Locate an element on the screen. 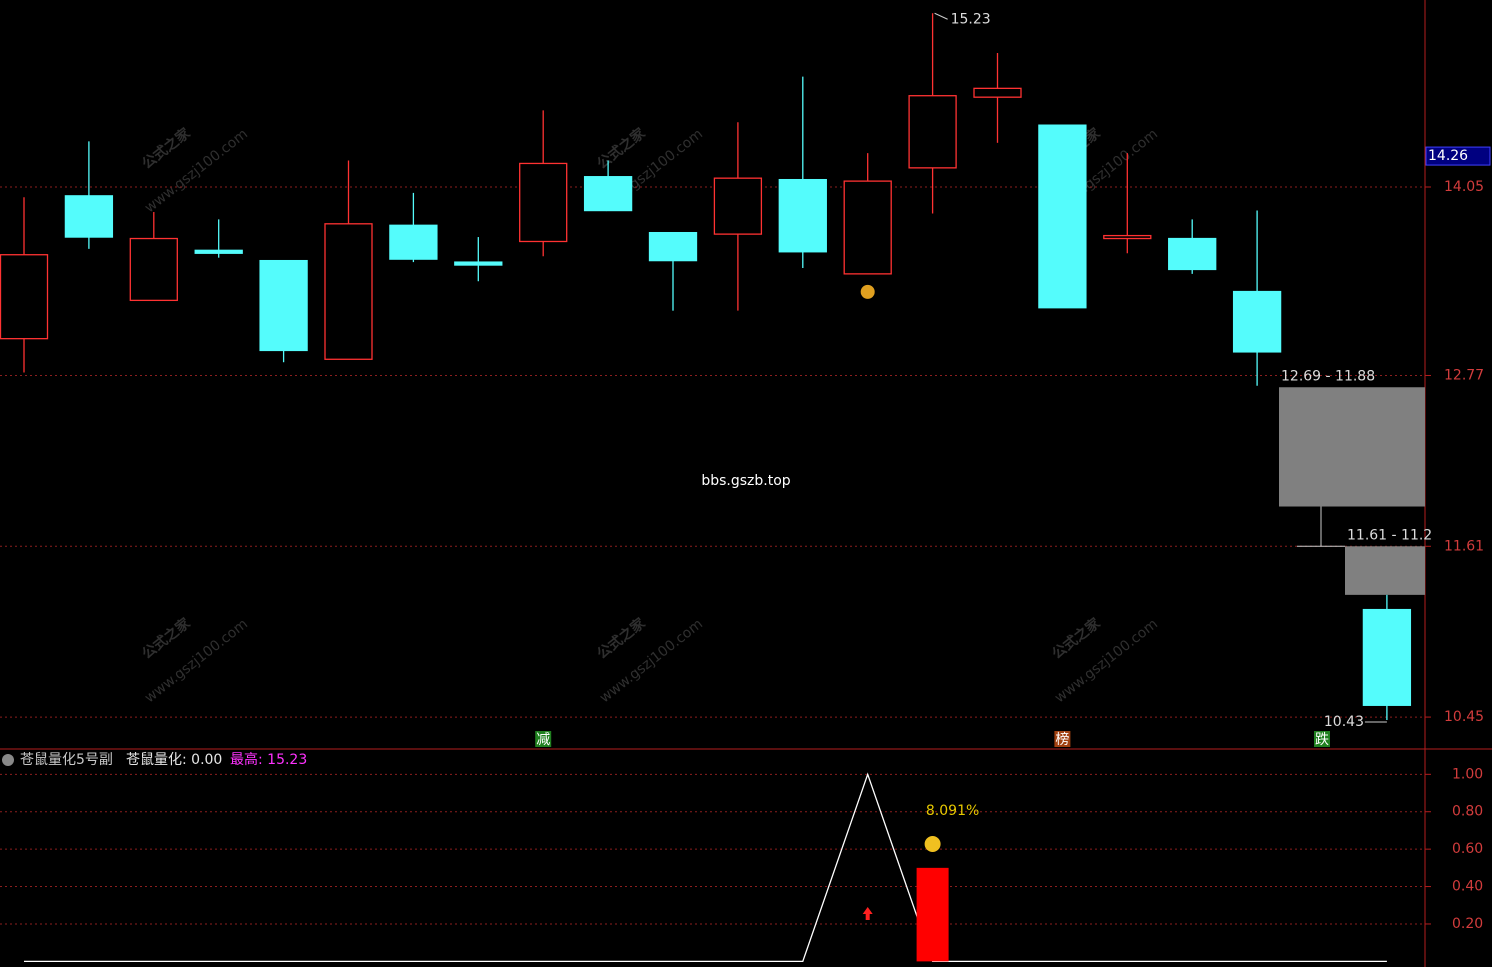 This screenshot has height=967, width=1492. y-tick-label: 1.00 is located at coordinates (1467, 774).